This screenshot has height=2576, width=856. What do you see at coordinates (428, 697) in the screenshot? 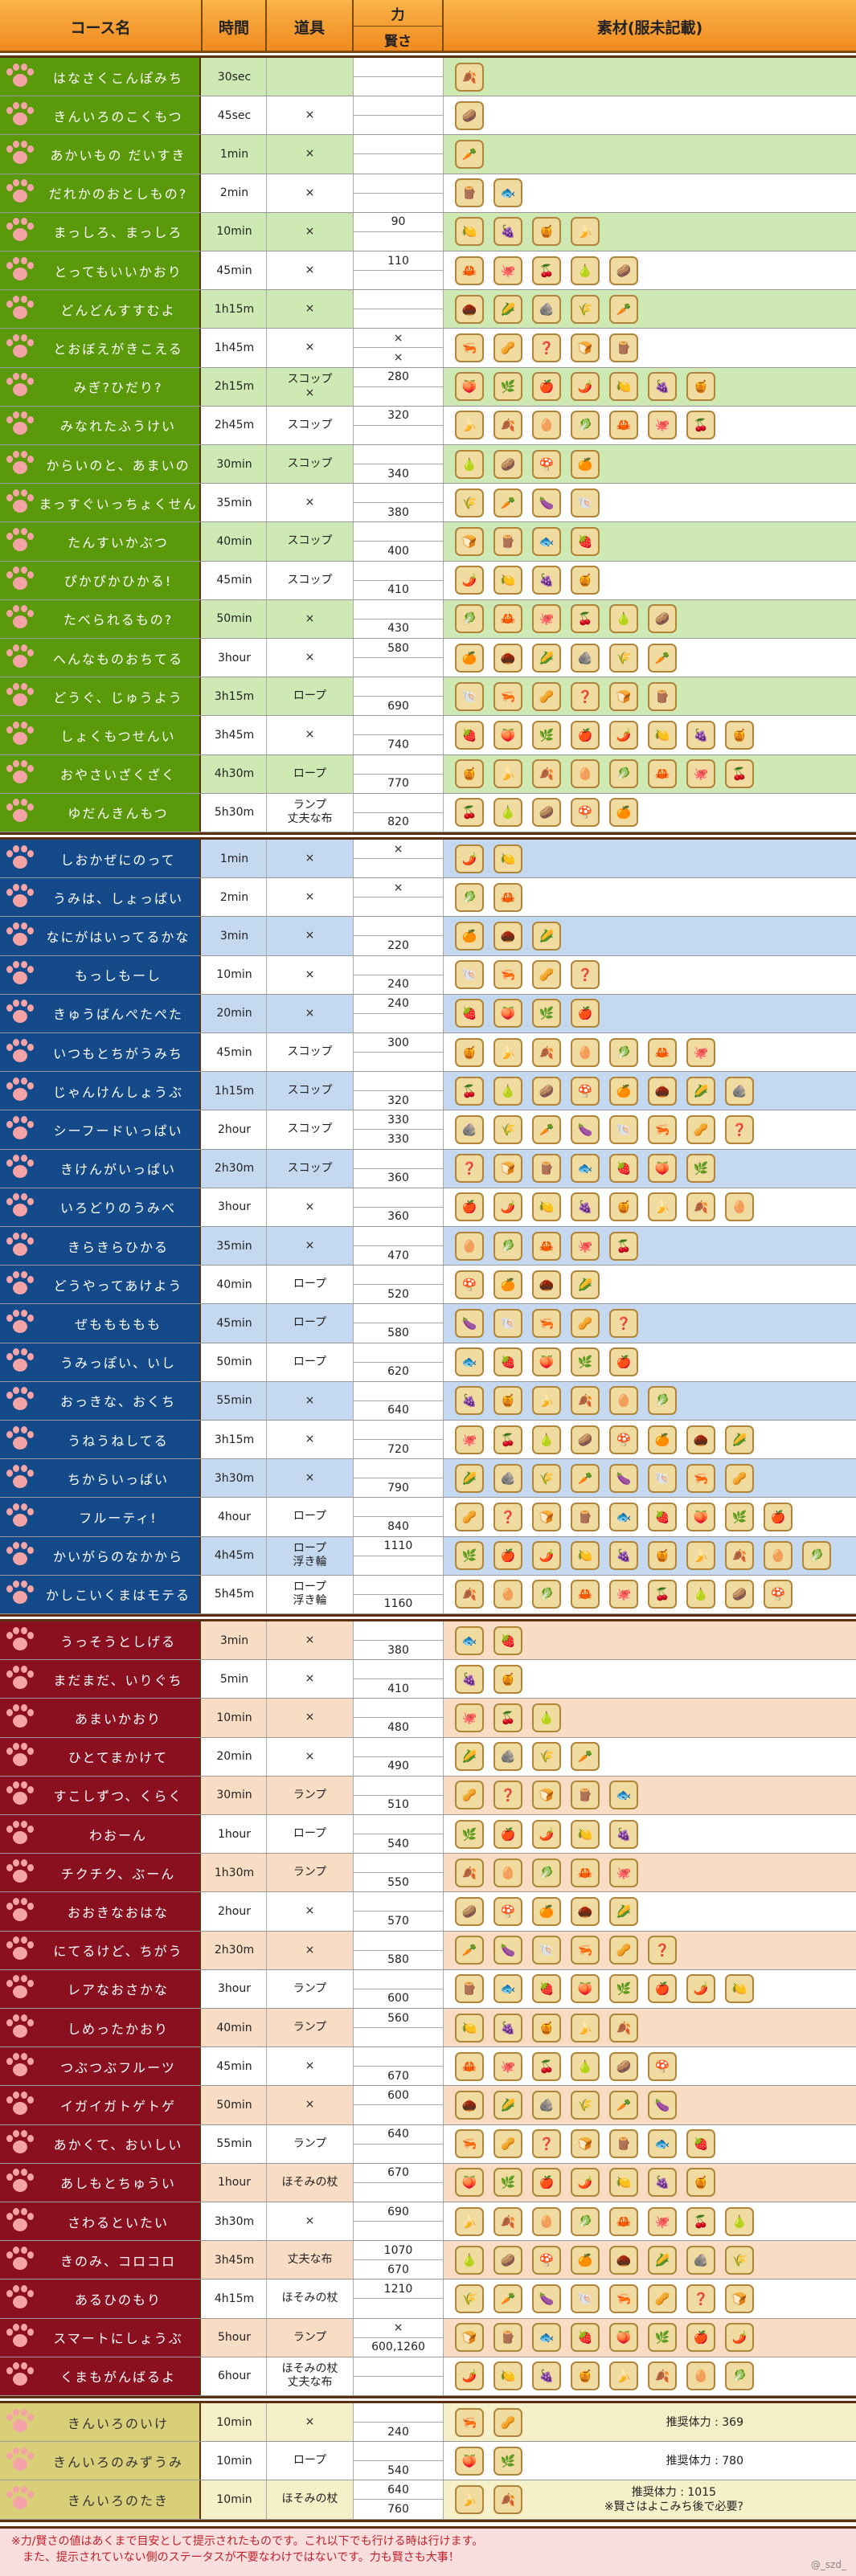
I see `course-row: どうぐ、じゅうよう 3h15m ロープ 690 🐚 🦐 🥜 ❓ 🍞 🪵` at bounding box center [428, 697].